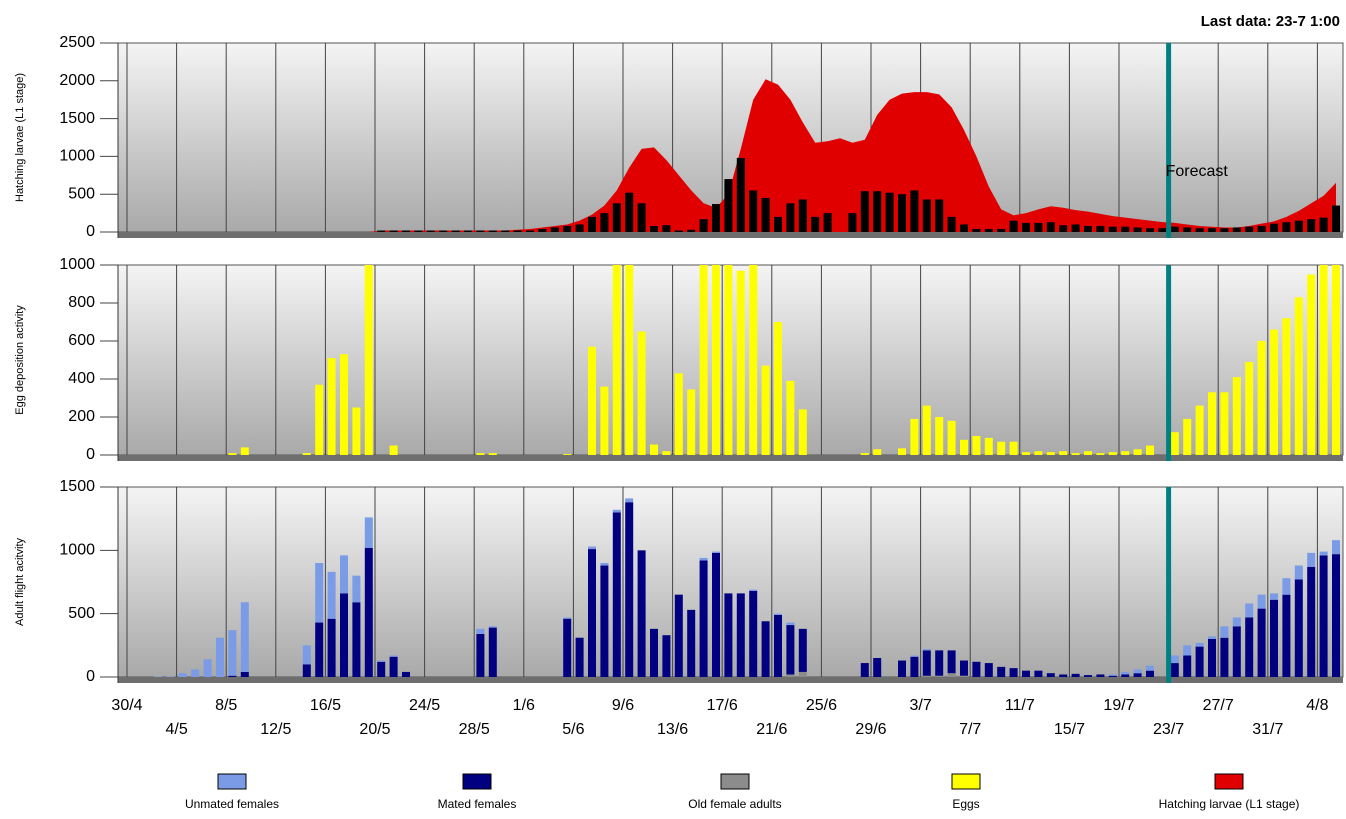  Describe the element at coordinates (1270, 21) in the screenshot. I see `last-data: Last data: 23-7 1:00` at that location.